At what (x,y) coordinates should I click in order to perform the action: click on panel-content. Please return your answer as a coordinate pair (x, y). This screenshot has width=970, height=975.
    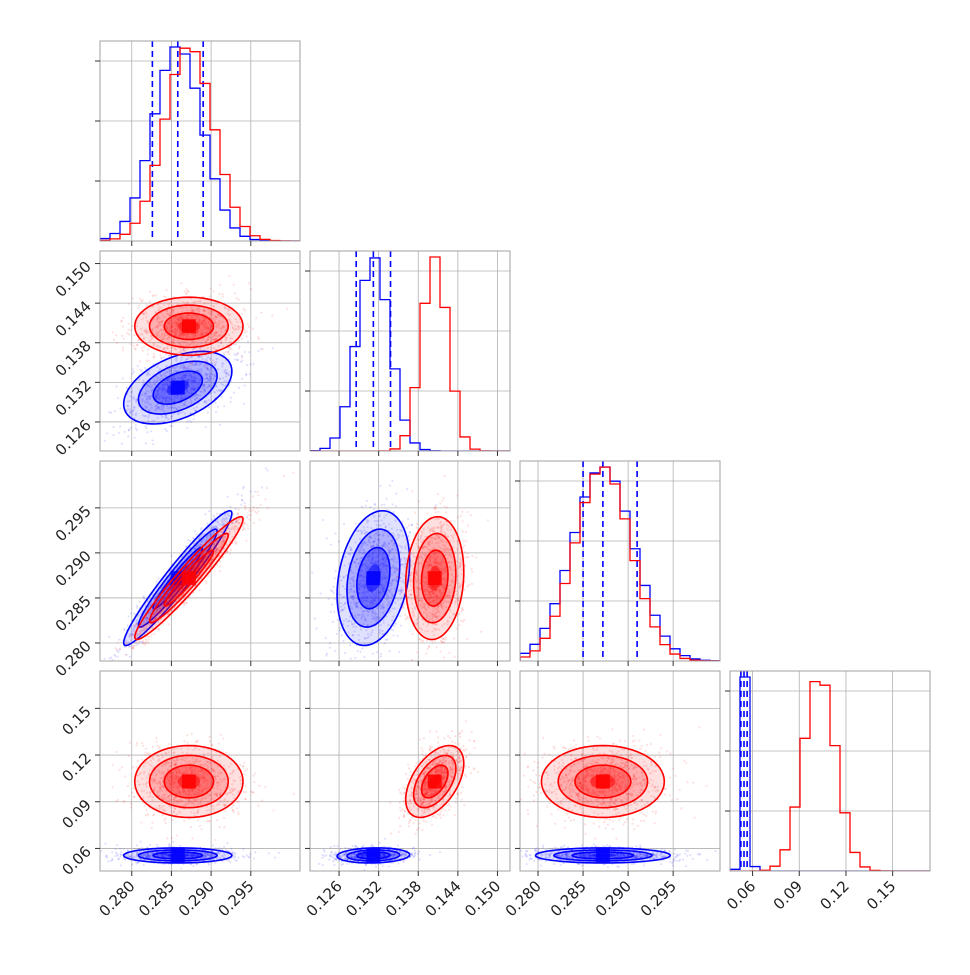
    Looking at the image, I should click on (200, 141).